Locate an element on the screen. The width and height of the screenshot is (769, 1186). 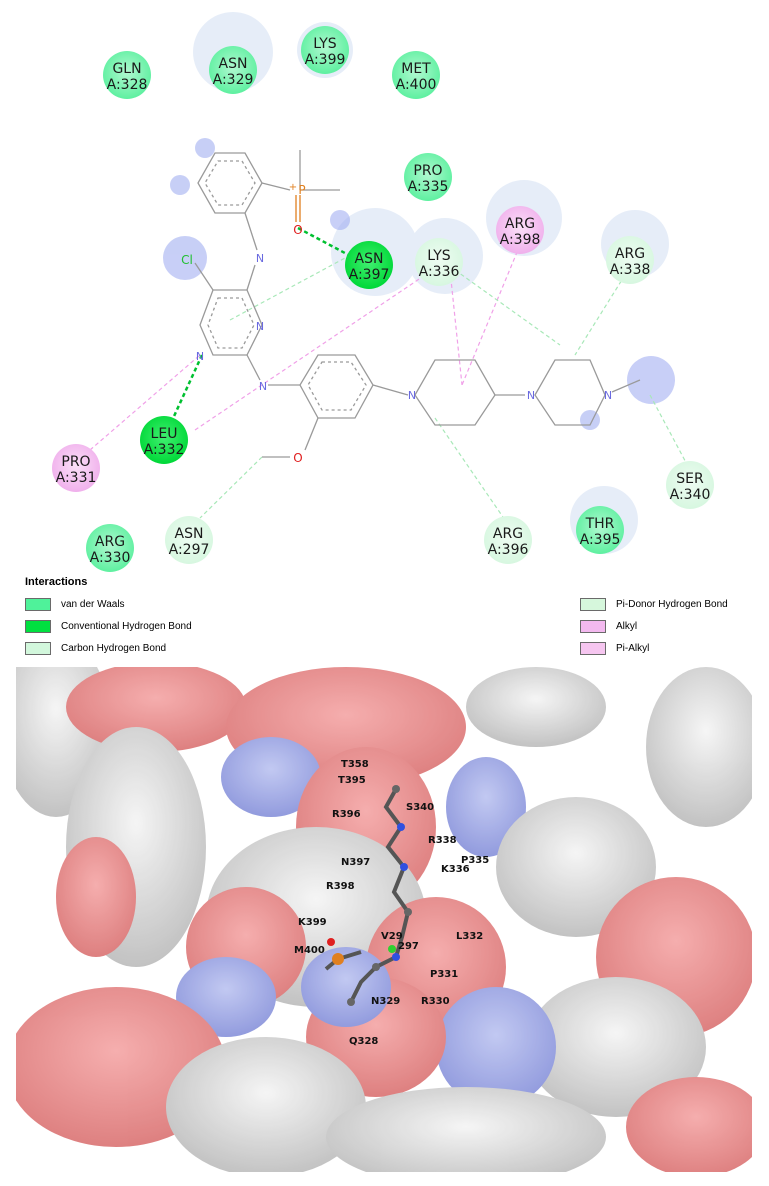
residue-name: LEU is located at coordinates (164, 434).